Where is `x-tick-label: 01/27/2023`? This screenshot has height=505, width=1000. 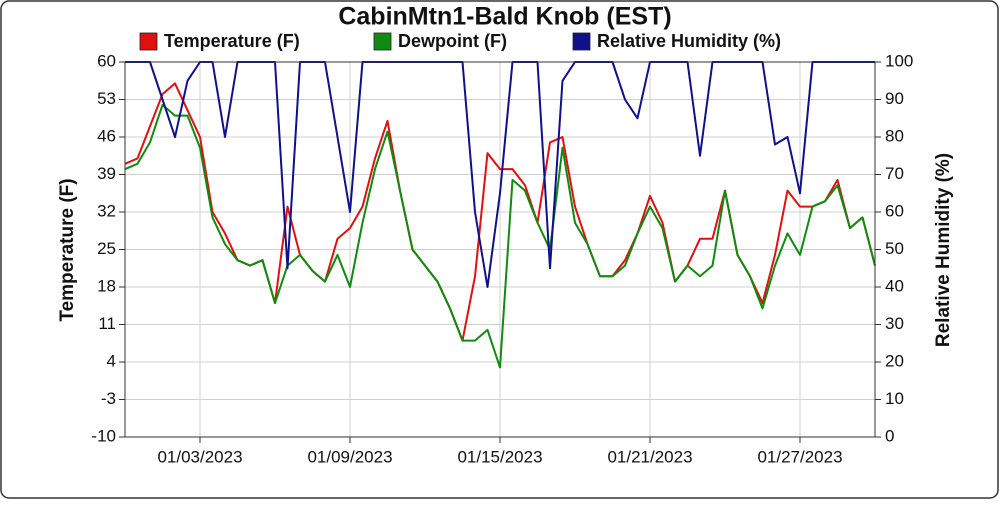
x-tick-label: 01/27/2023 is located at coordinates (799, 456).